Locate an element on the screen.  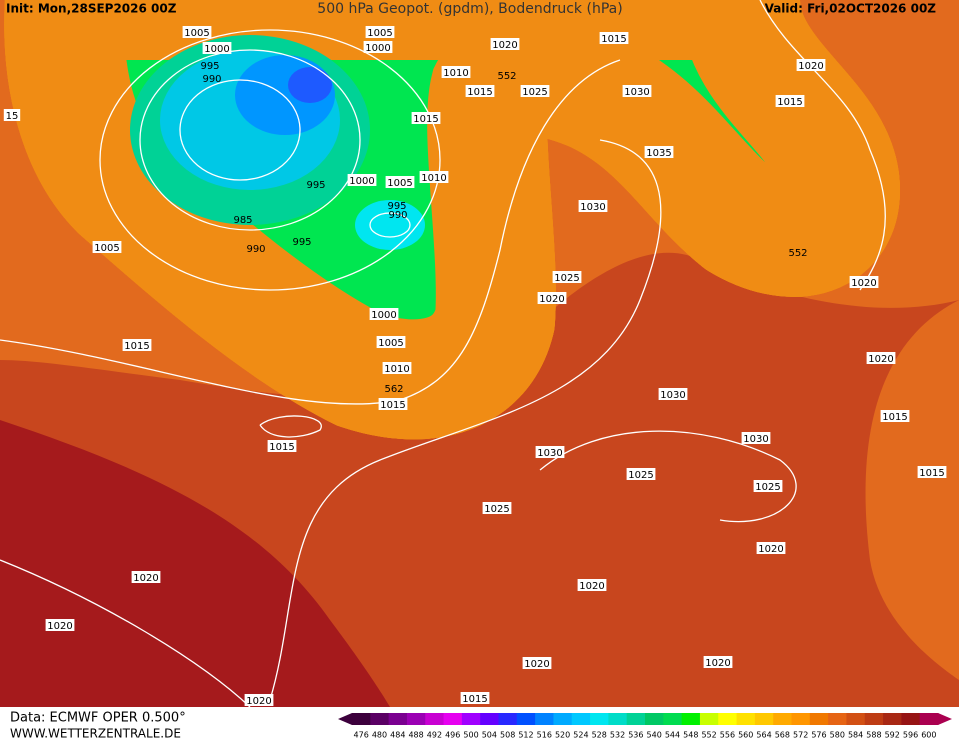
colorbar-label: 500 is located at coordinates (470, 735).